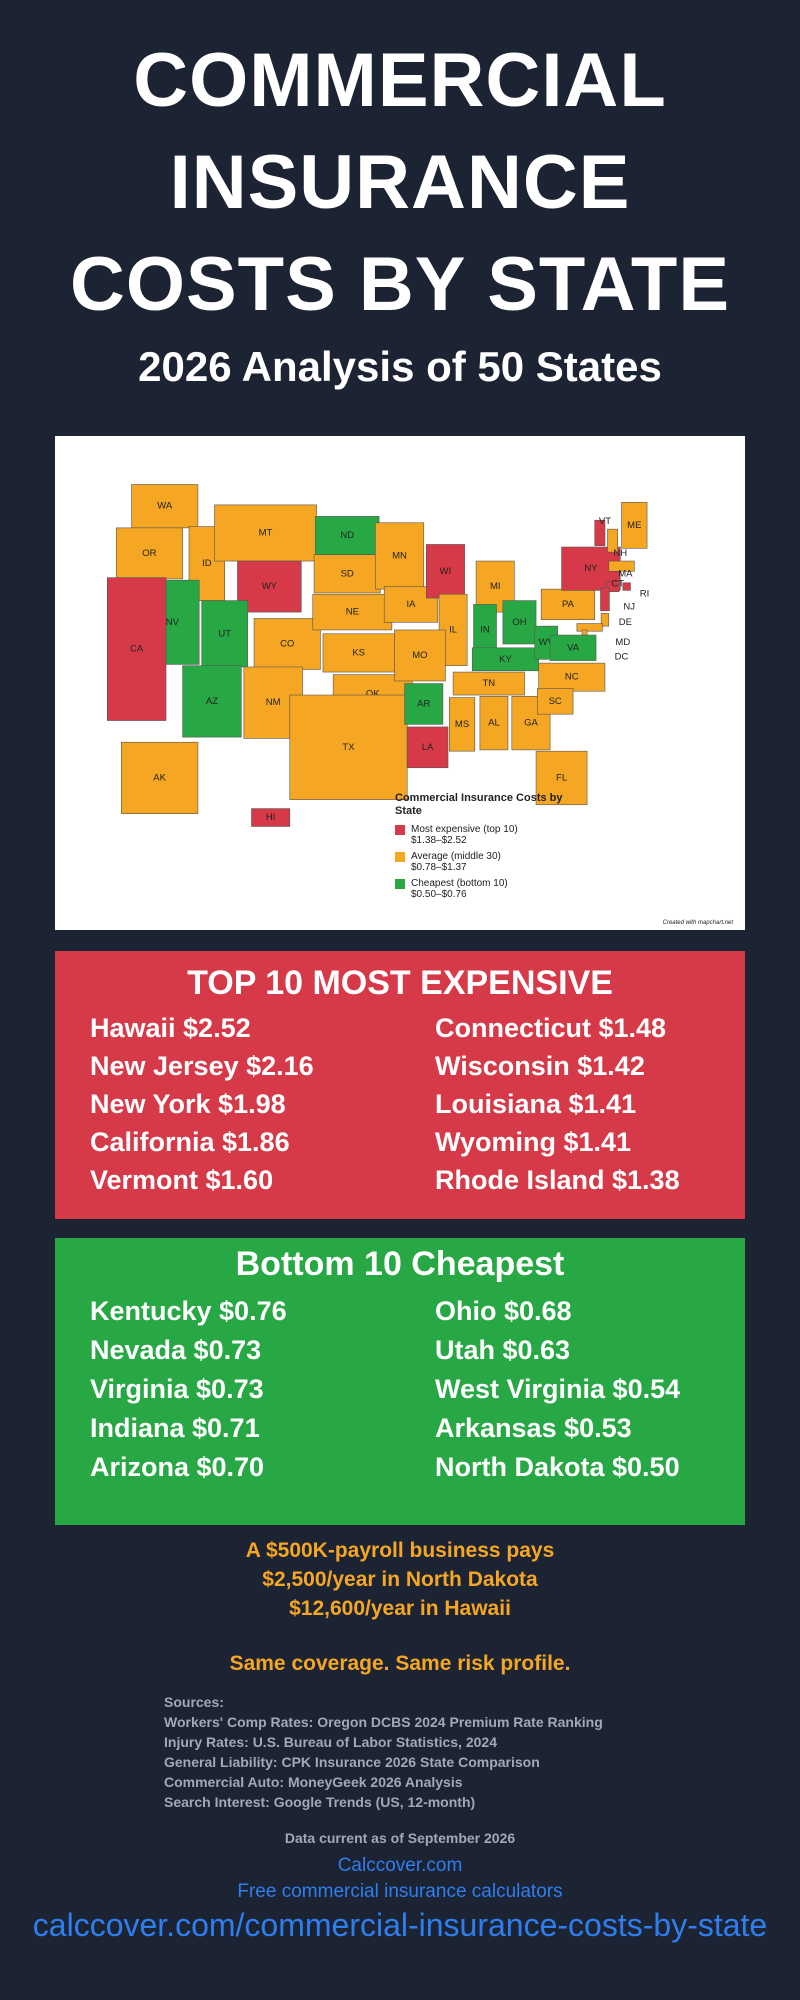  I want to click on state-label: NE, so click(352, 612).